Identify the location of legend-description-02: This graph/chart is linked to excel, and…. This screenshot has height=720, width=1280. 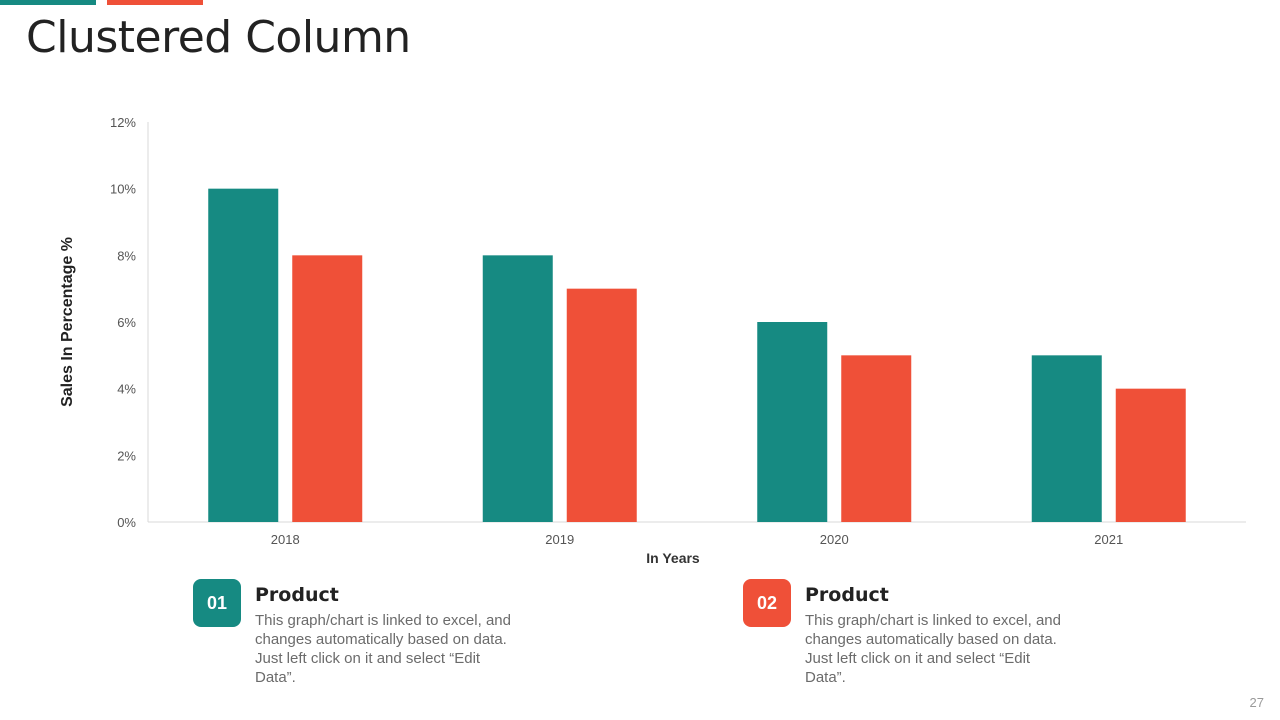
(933, 649).